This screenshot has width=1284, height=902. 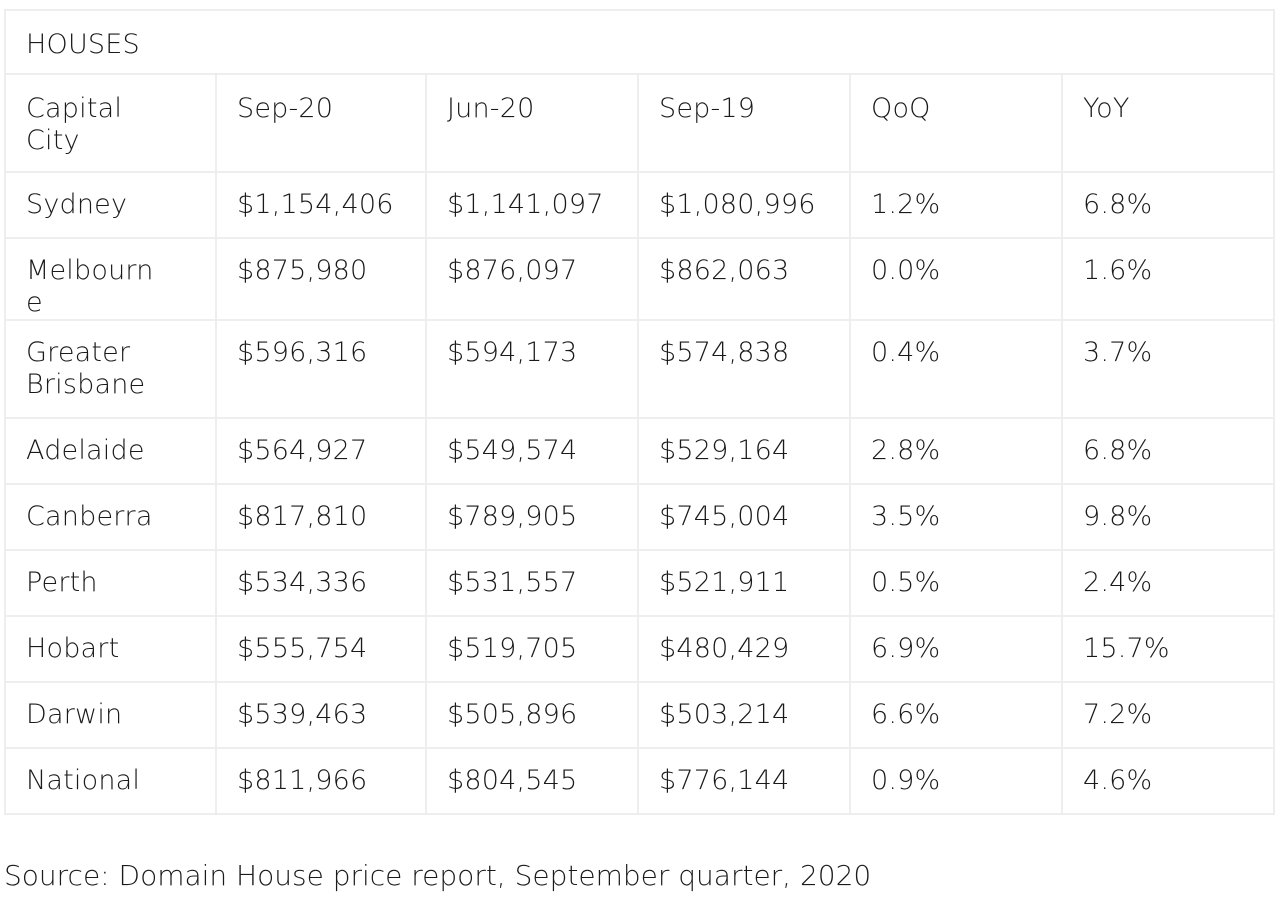 What do you see at coordinates (956, 649) in the screenshot?
I see `cell-qoq: 6.9%` at bounding box center [956, 649].